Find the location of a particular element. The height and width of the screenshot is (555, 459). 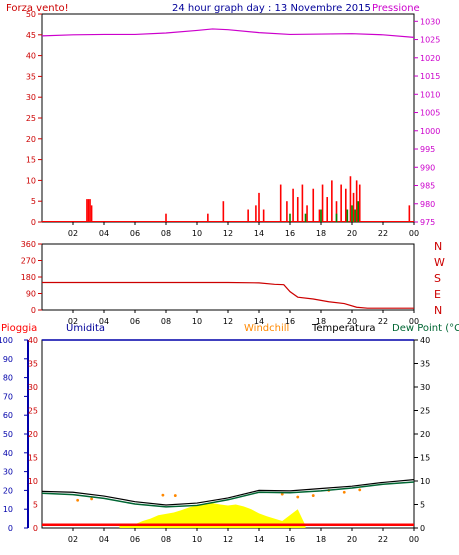

pressure-y-tick: 1005 is located at coordinates (430, 113).